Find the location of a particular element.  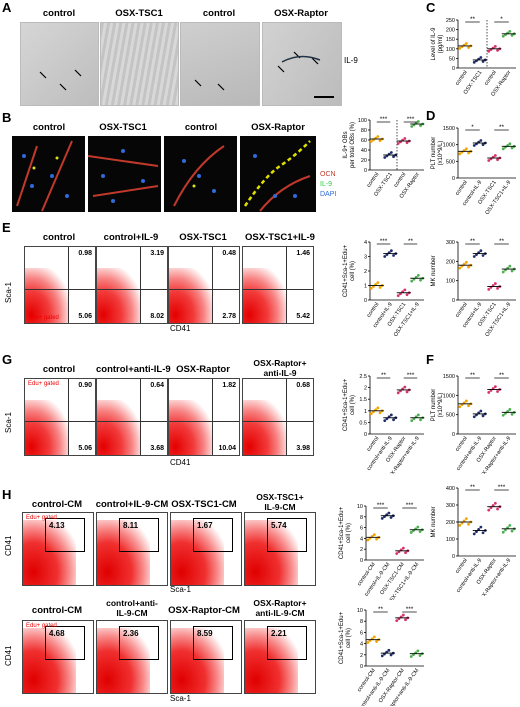

d-mk-ylabel-line-0: MK number is located at coordinates (434, 270).